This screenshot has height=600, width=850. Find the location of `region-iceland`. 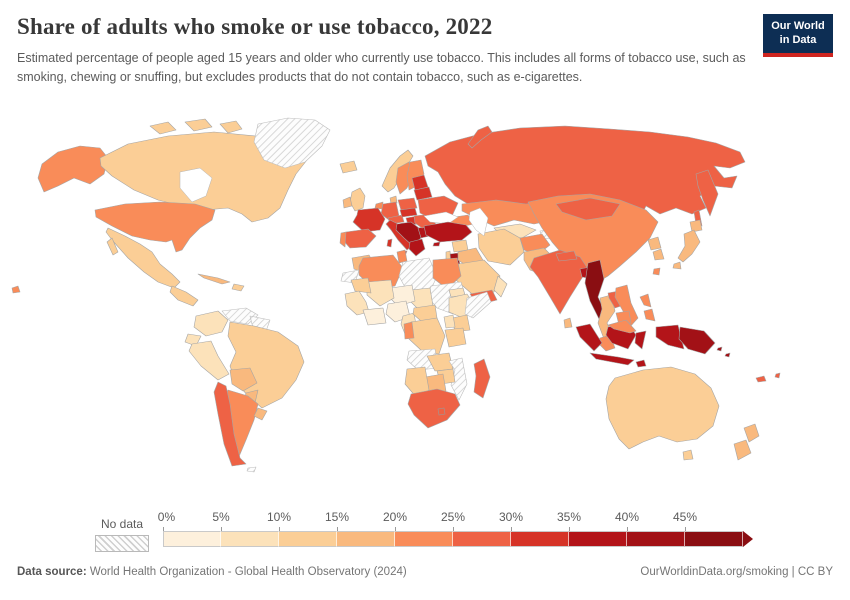

region-iceland is located at coordinates (348, 167).